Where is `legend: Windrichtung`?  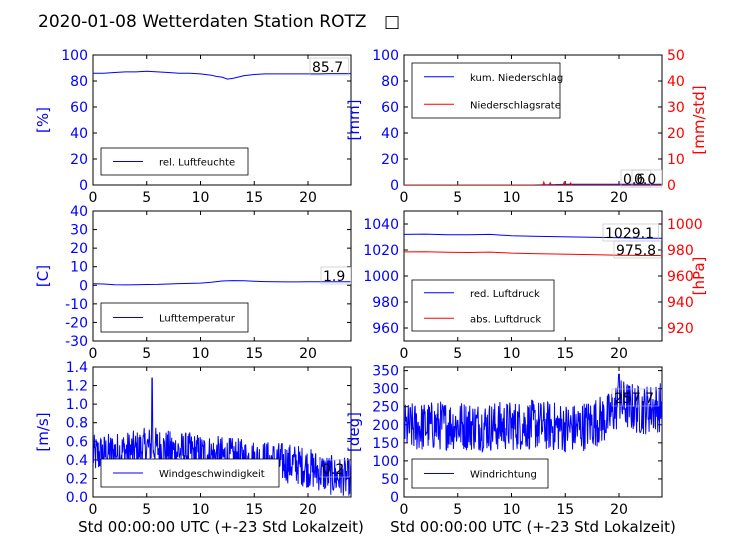
legend: Windrichtung is located at coordinates (480, 473).